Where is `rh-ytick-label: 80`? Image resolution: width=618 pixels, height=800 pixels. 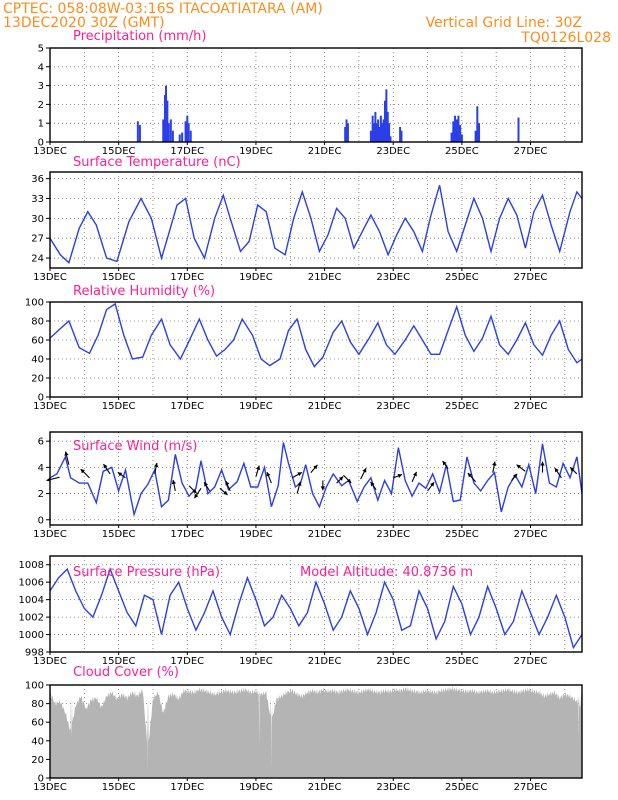
rh-ytick-label: 80 is located at coordinates (37, 322).